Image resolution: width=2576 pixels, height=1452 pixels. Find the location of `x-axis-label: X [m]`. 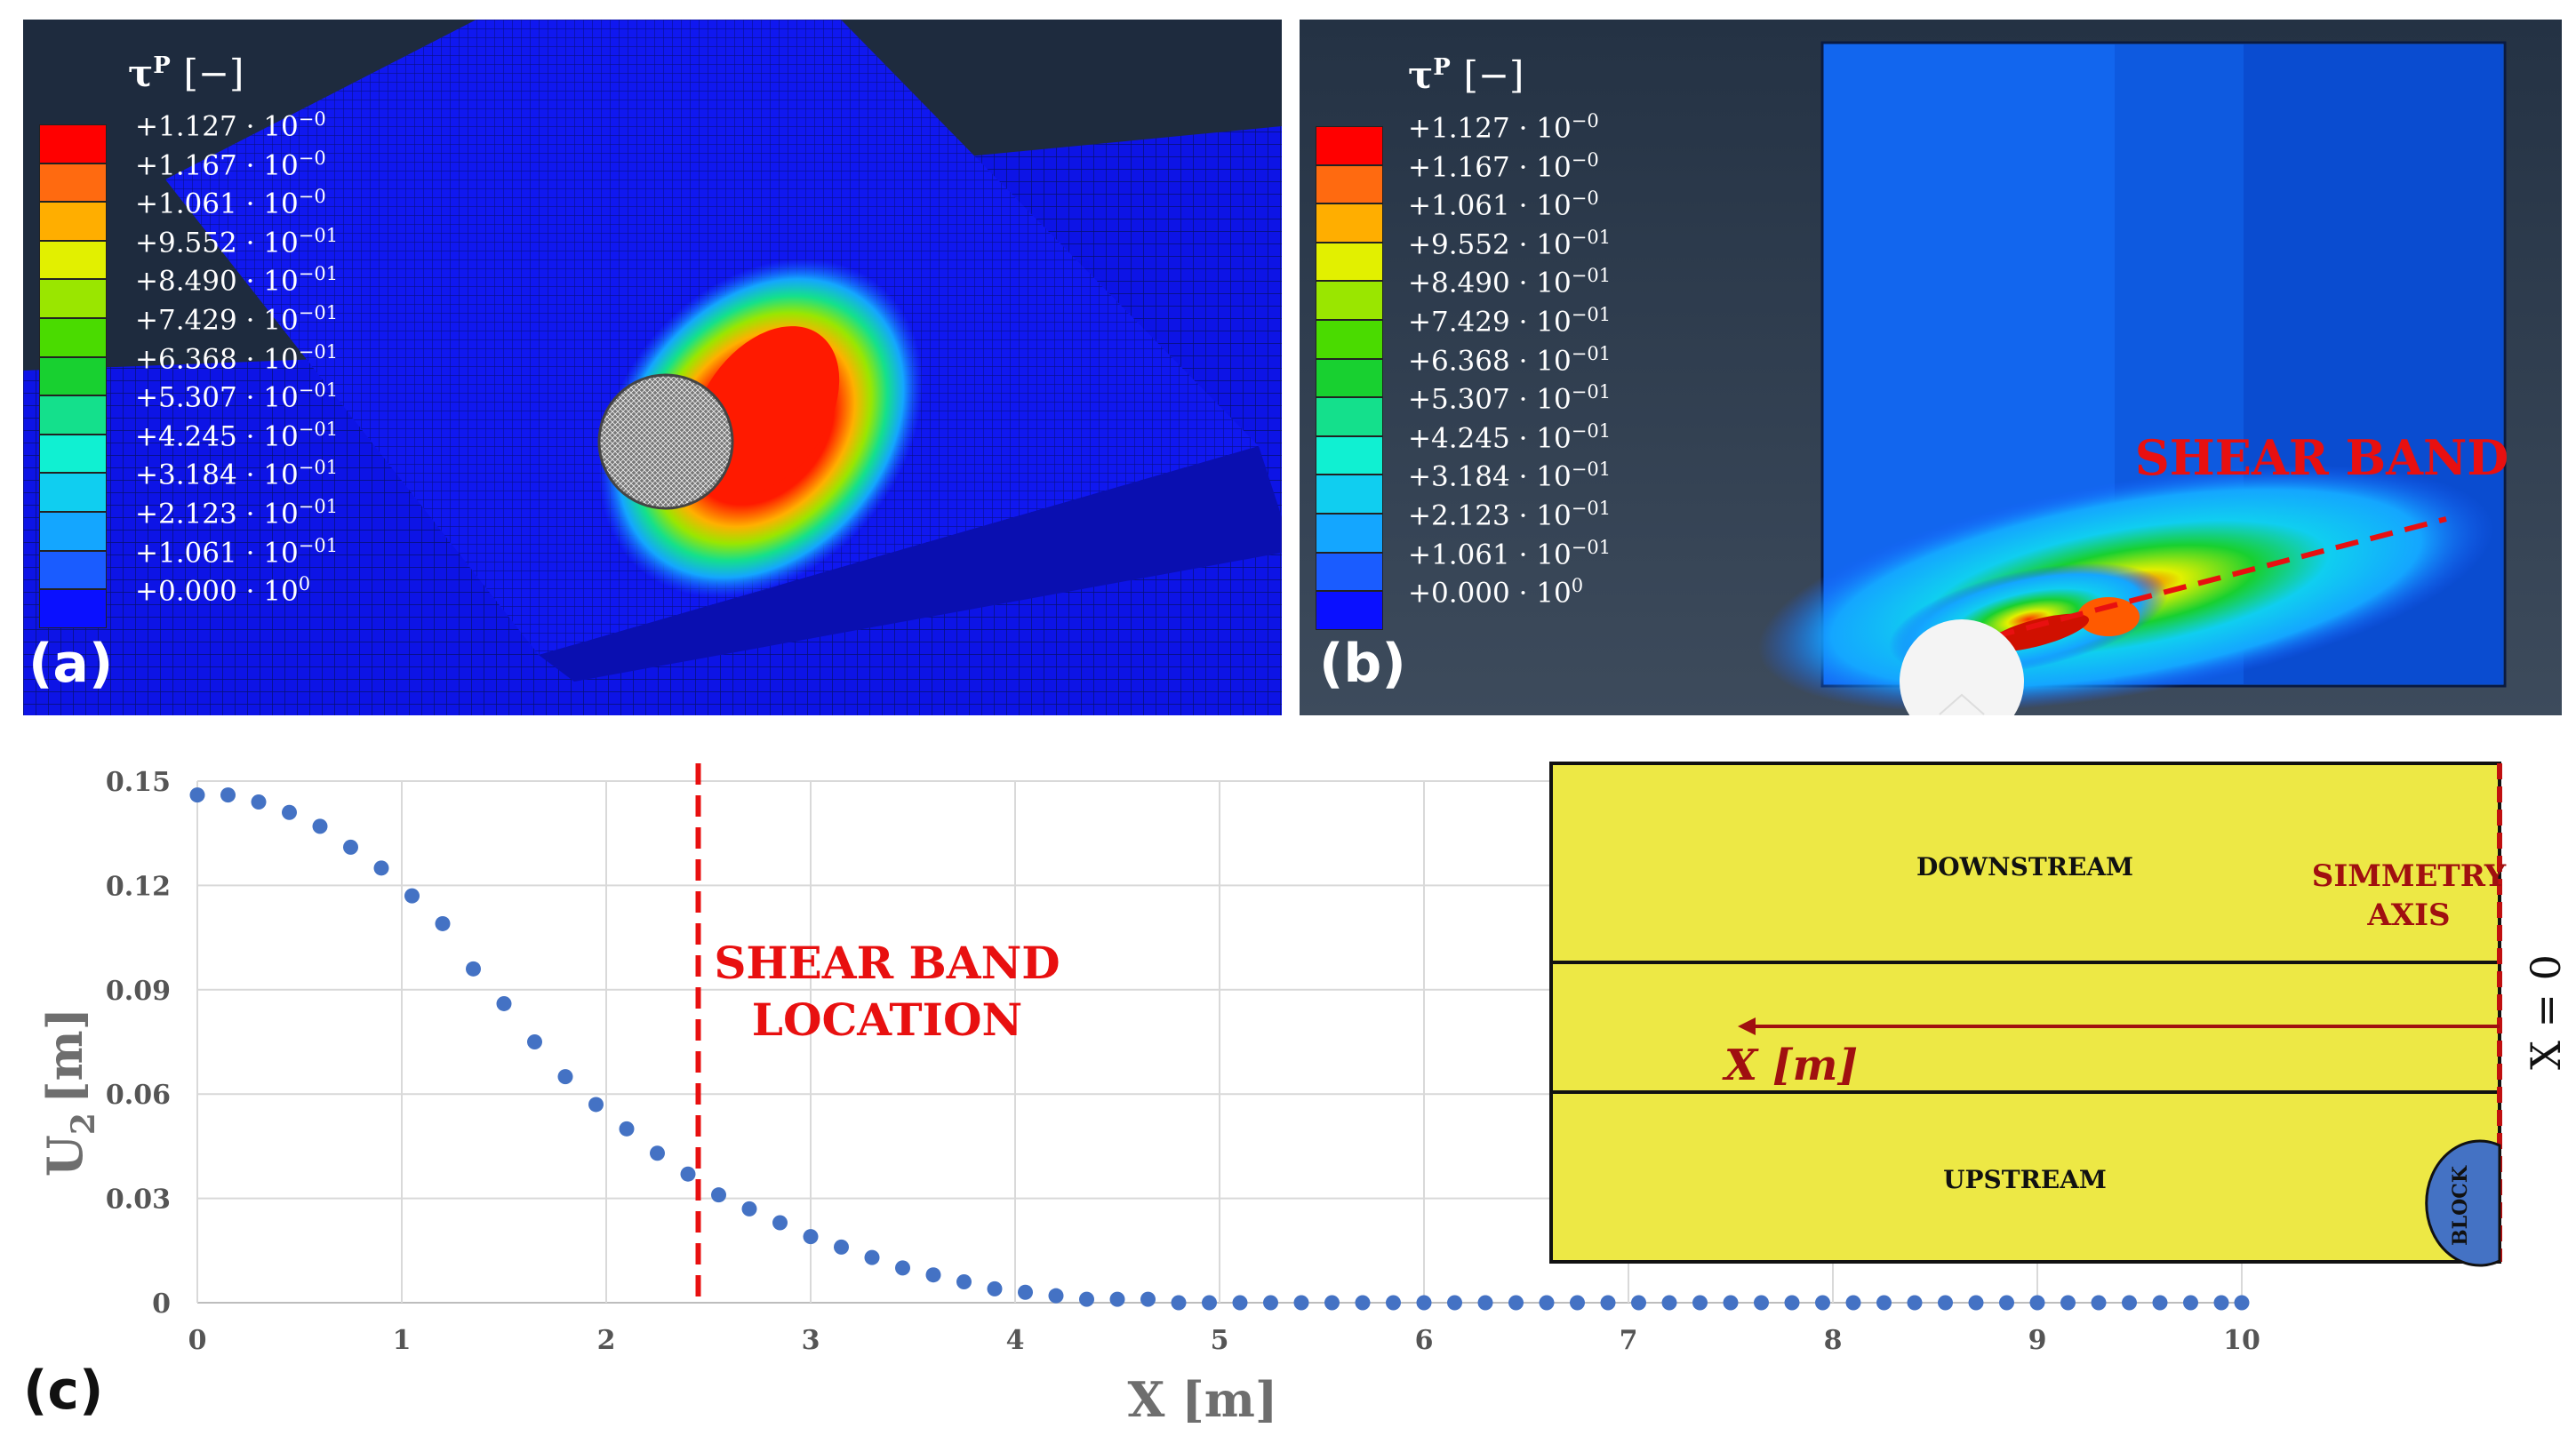

x-axis-label: X [m] is located at coordinates (1203, 1399).